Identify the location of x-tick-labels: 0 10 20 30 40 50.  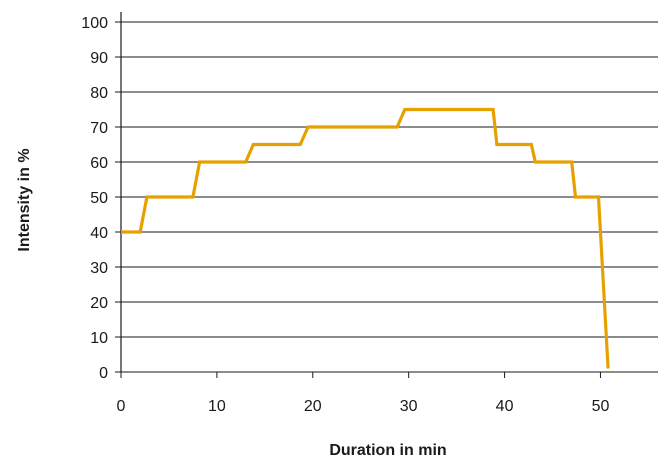
(363, 406).